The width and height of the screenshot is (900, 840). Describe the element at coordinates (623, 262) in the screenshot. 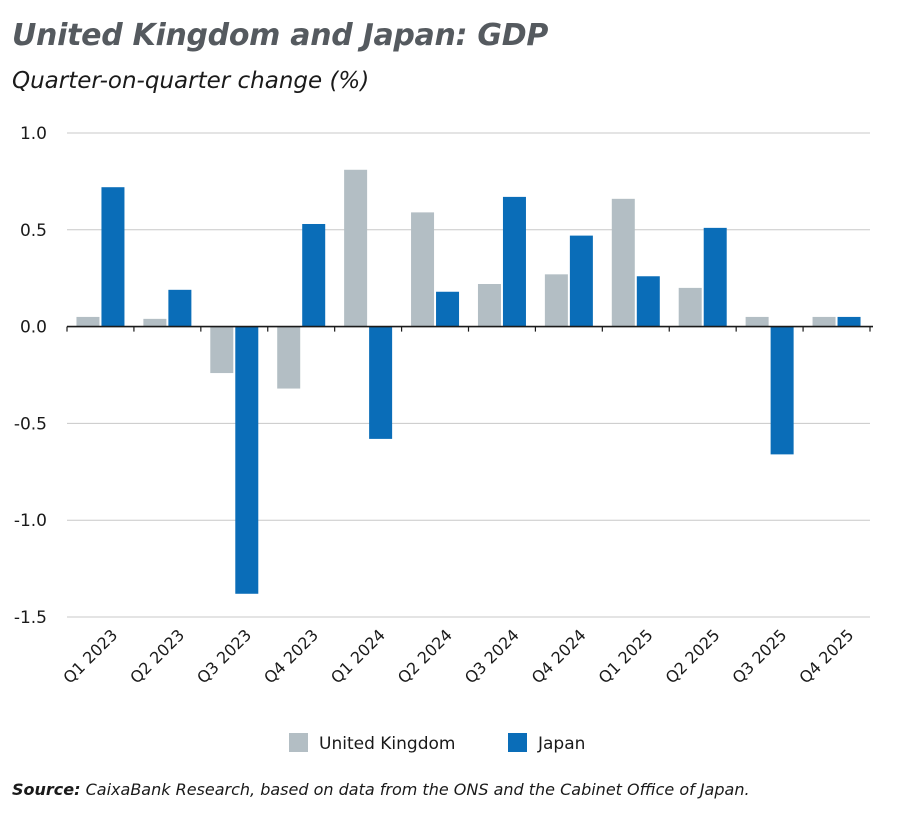

I see `bar-uk-q1-2025` at that location.